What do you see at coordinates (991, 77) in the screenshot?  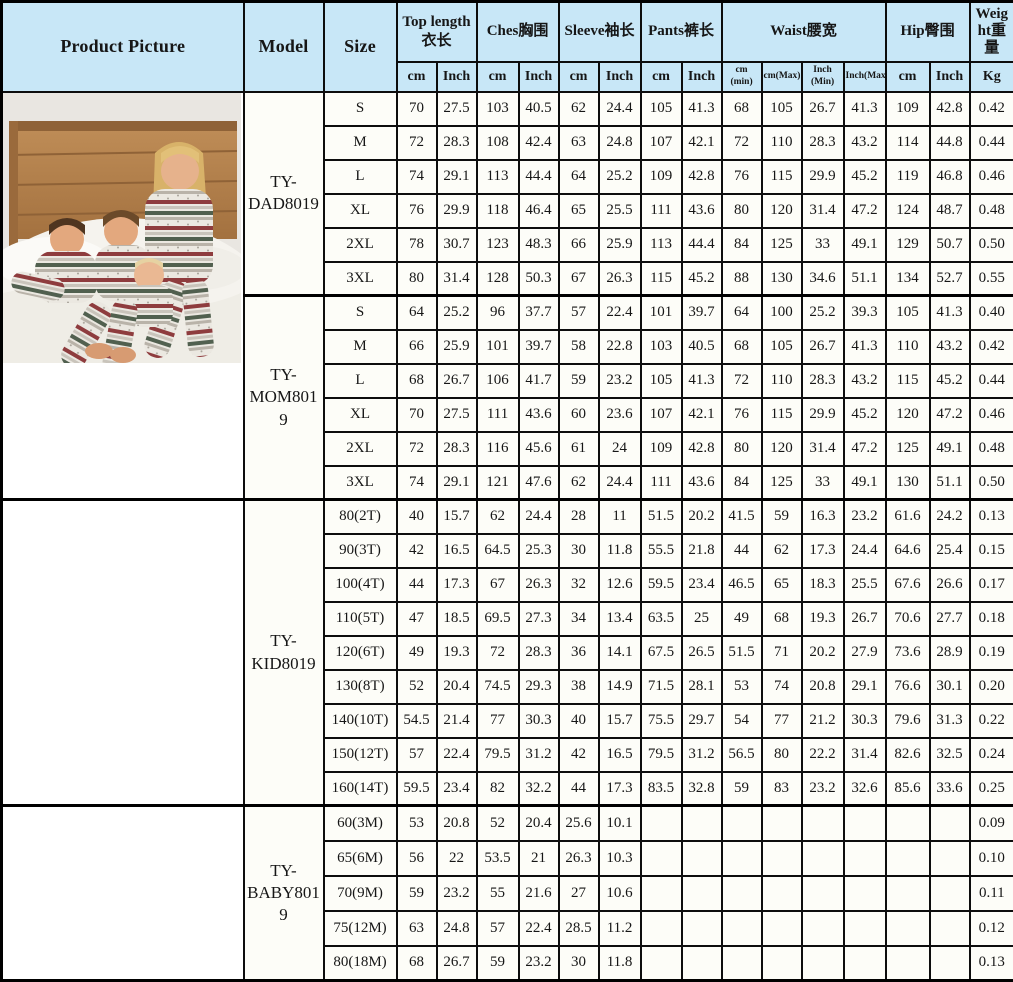 I see `sub-header-weight-kg: Kg` at bounding box center [991, 77].